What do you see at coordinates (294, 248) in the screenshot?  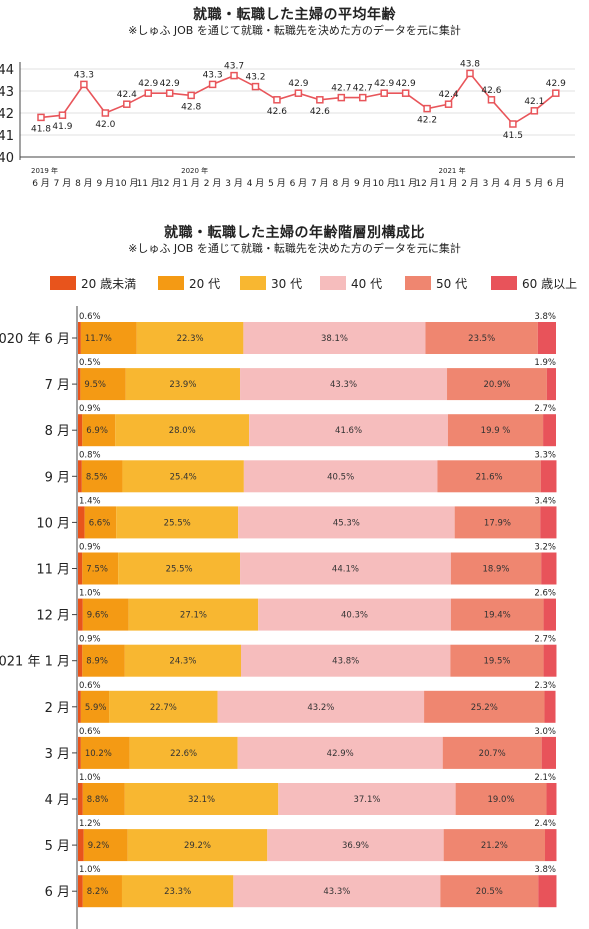 I see `bar-chart-subtitle: ※しゅふ JOB を通じて就職・転職先を決めた方のデータを元に集計` at bounding box center [294, 248].